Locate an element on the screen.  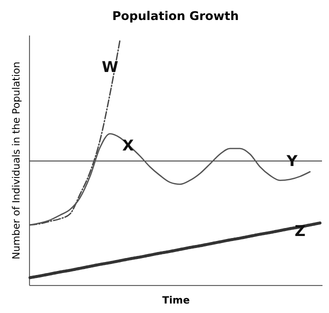
y-axis-title: Number of Individuals in the Population is located at coordinates (17, 161).